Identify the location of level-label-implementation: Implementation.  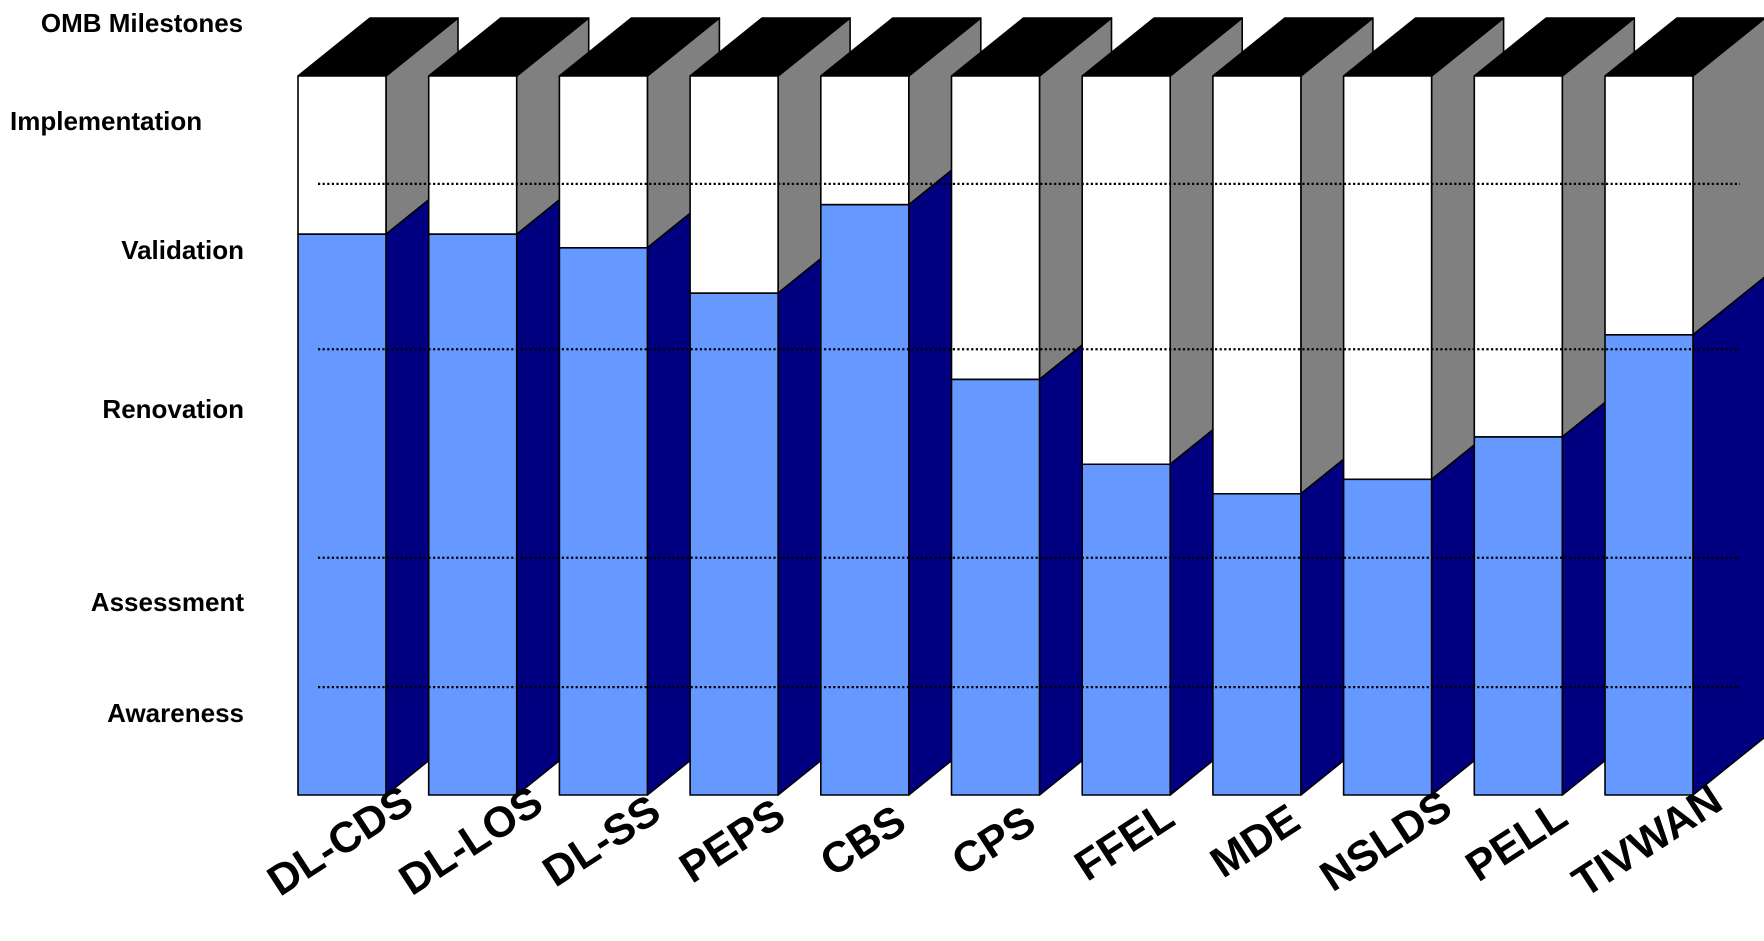
(106, 121).